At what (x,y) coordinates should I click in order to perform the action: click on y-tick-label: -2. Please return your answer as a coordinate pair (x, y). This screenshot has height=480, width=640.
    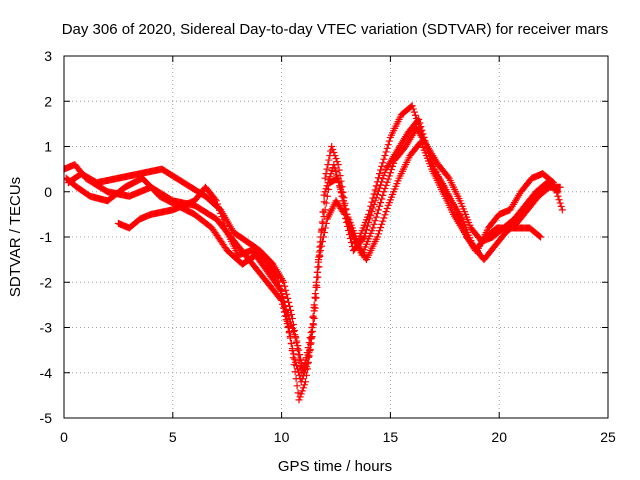
    Looking at the image, I should click on (46, 282).